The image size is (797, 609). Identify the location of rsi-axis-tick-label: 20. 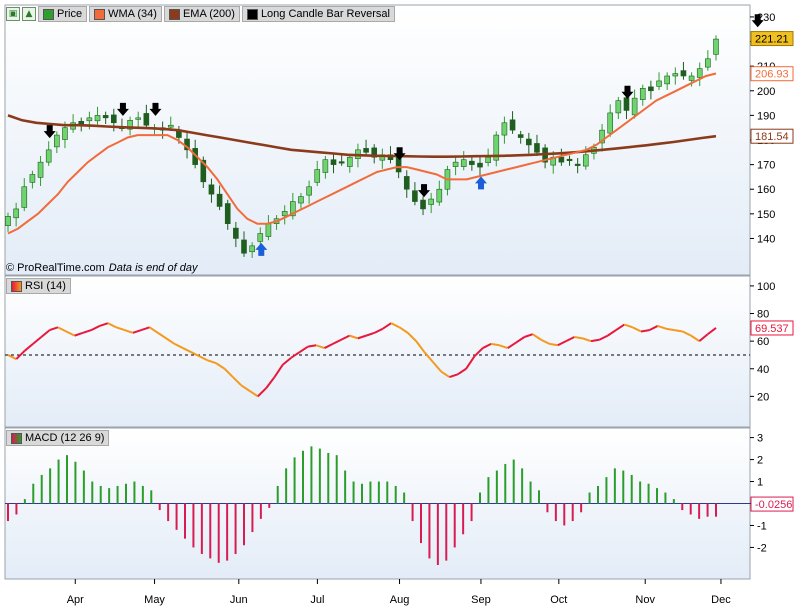
(763, 397).